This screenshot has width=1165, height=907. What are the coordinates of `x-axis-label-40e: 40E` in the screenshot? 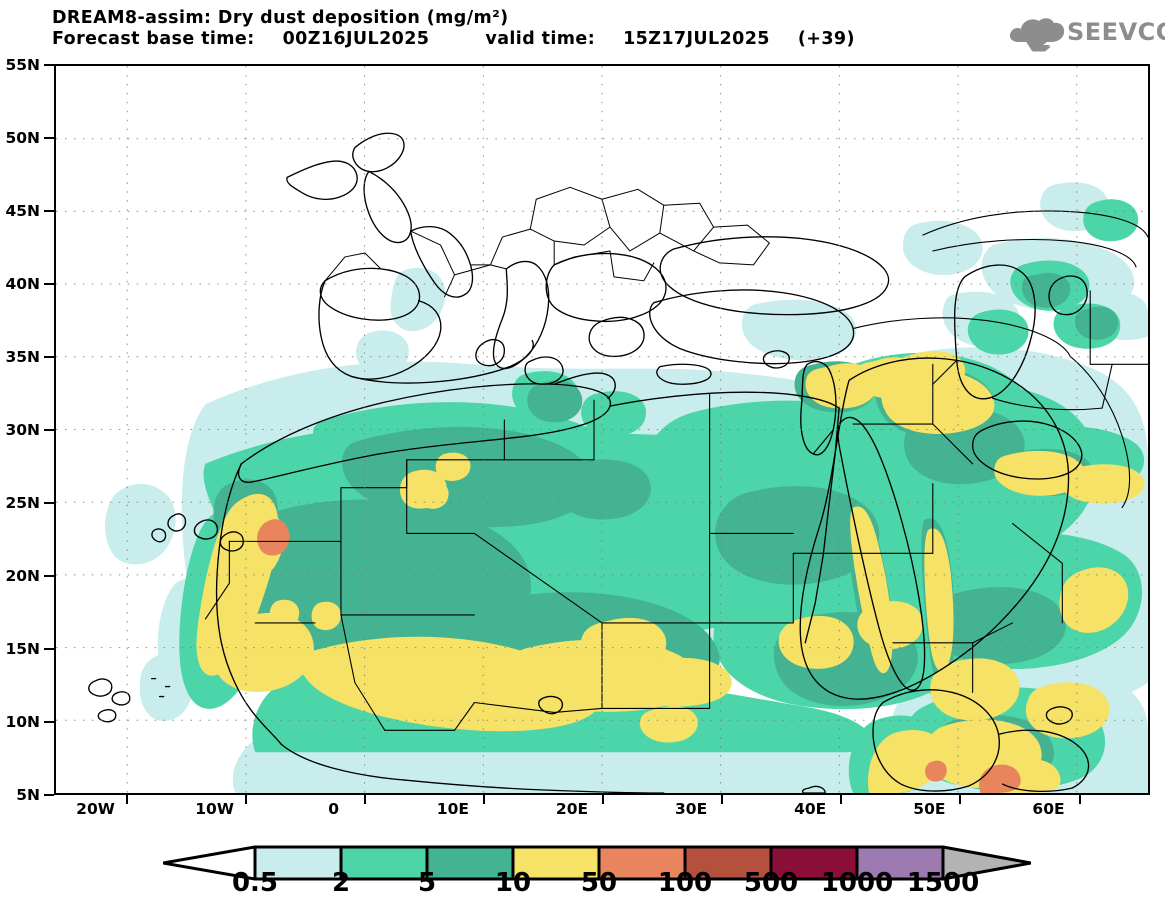 It's located at (810, 809).